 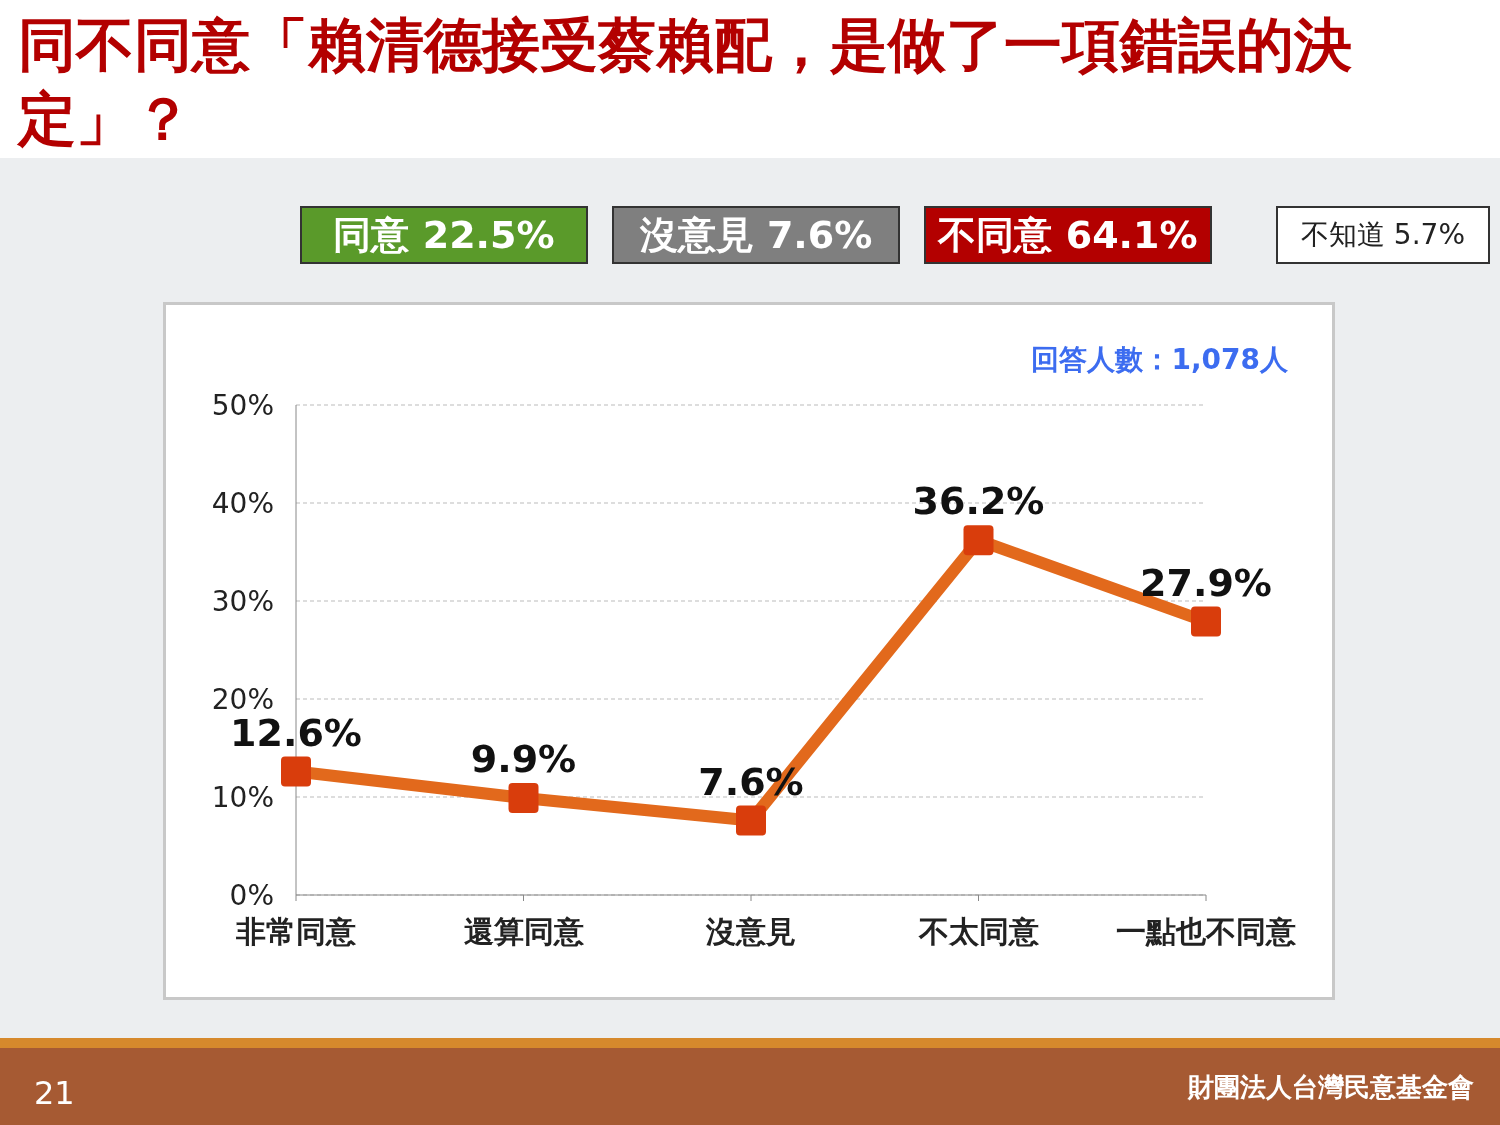 I want to click on text: 不知道 5.7%, so click(x=1383, y=235).